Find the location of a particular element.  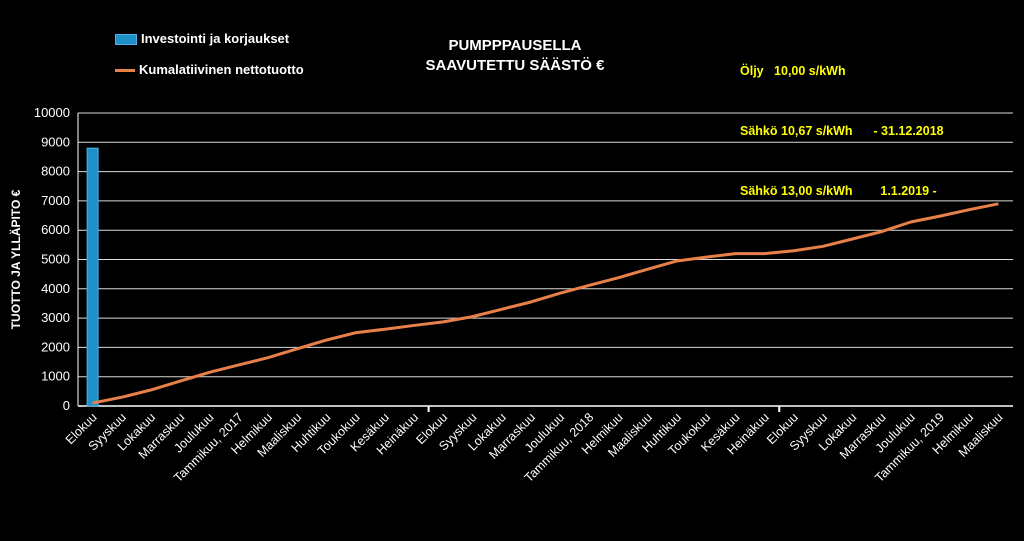

legend-item-bar: Investointi ja korjaukset is located at coordinates (202, 38).